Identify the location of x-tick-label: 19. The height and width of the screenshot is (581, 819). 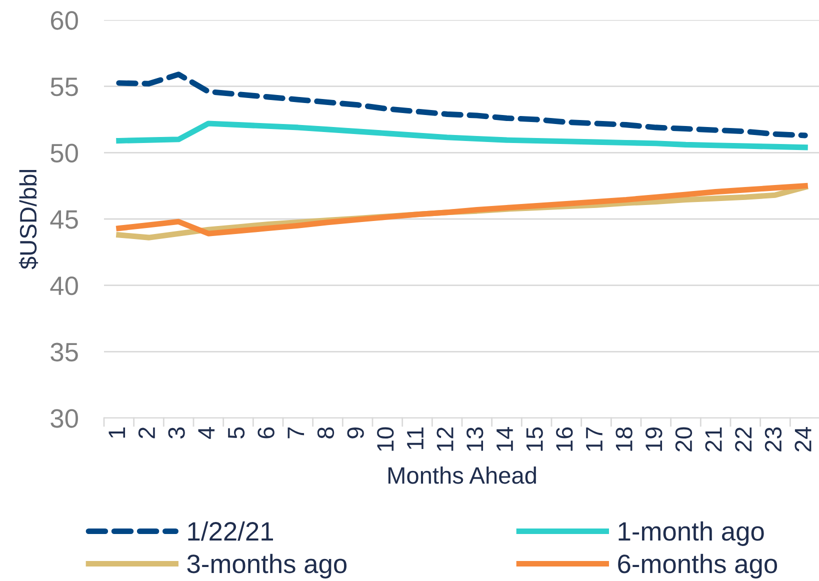
(654, 439).